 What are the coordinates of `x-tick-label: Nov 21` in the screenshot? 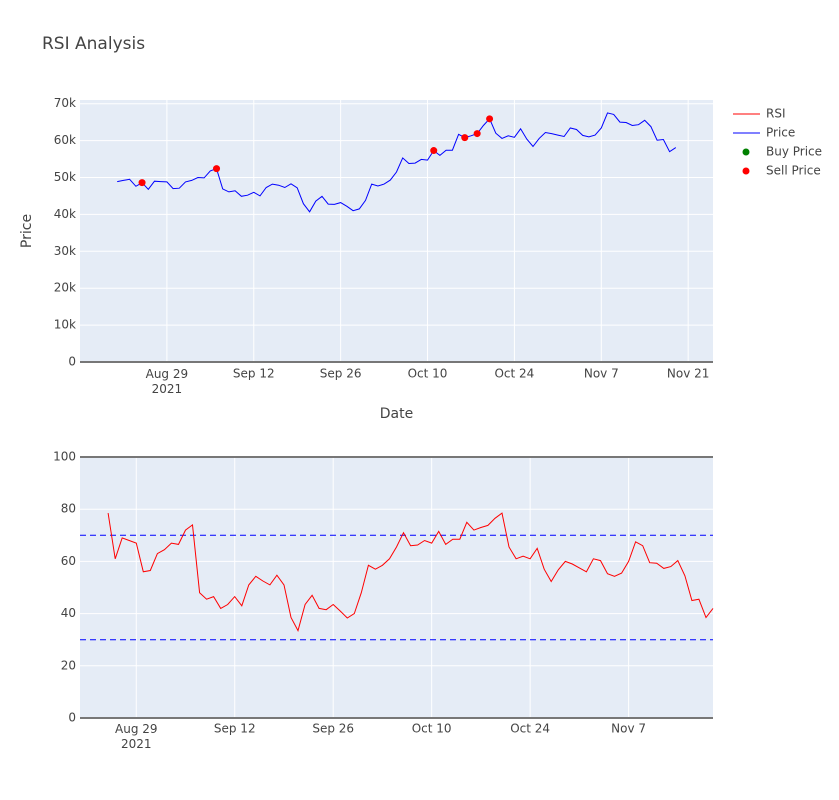 It's located at (688, 374).